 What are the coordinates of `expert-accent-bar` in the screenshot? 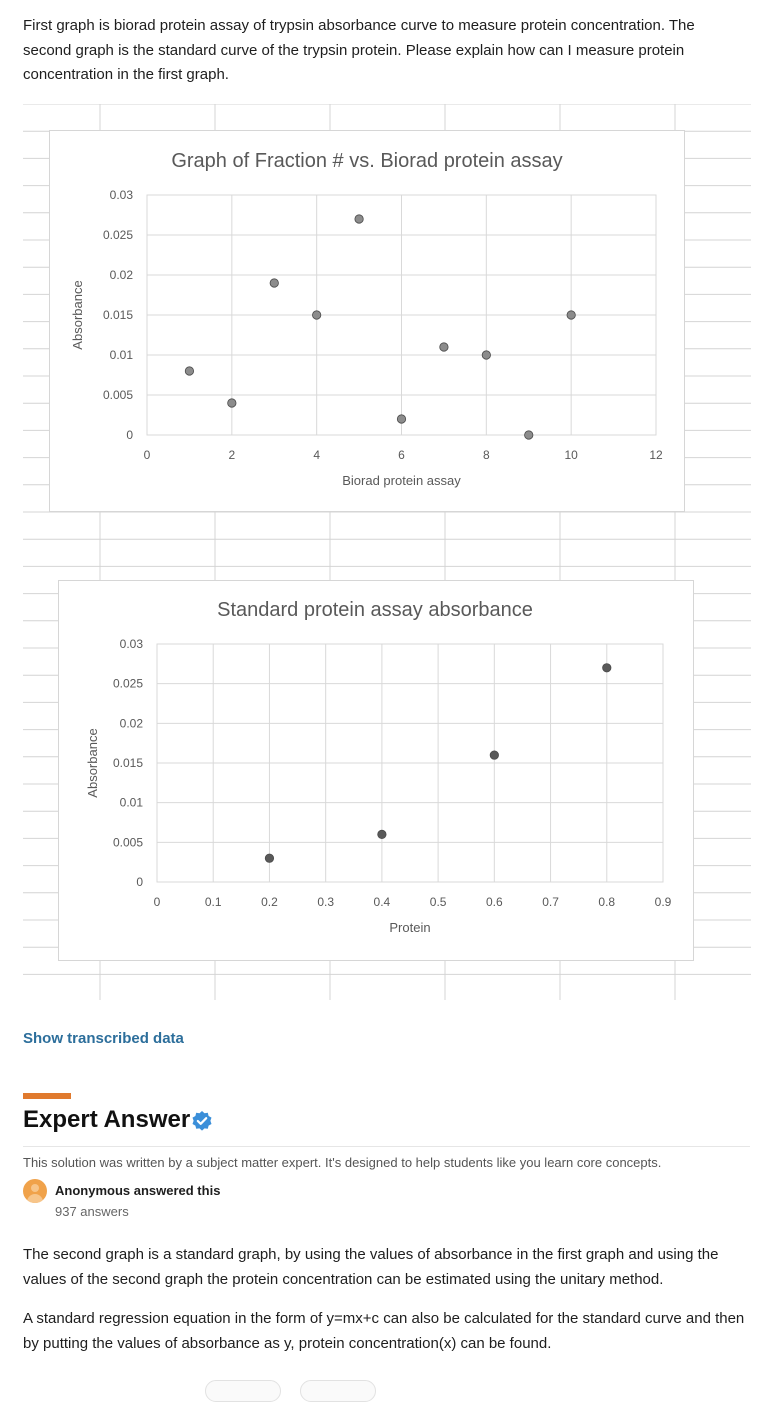 It's located at (47, 1096).